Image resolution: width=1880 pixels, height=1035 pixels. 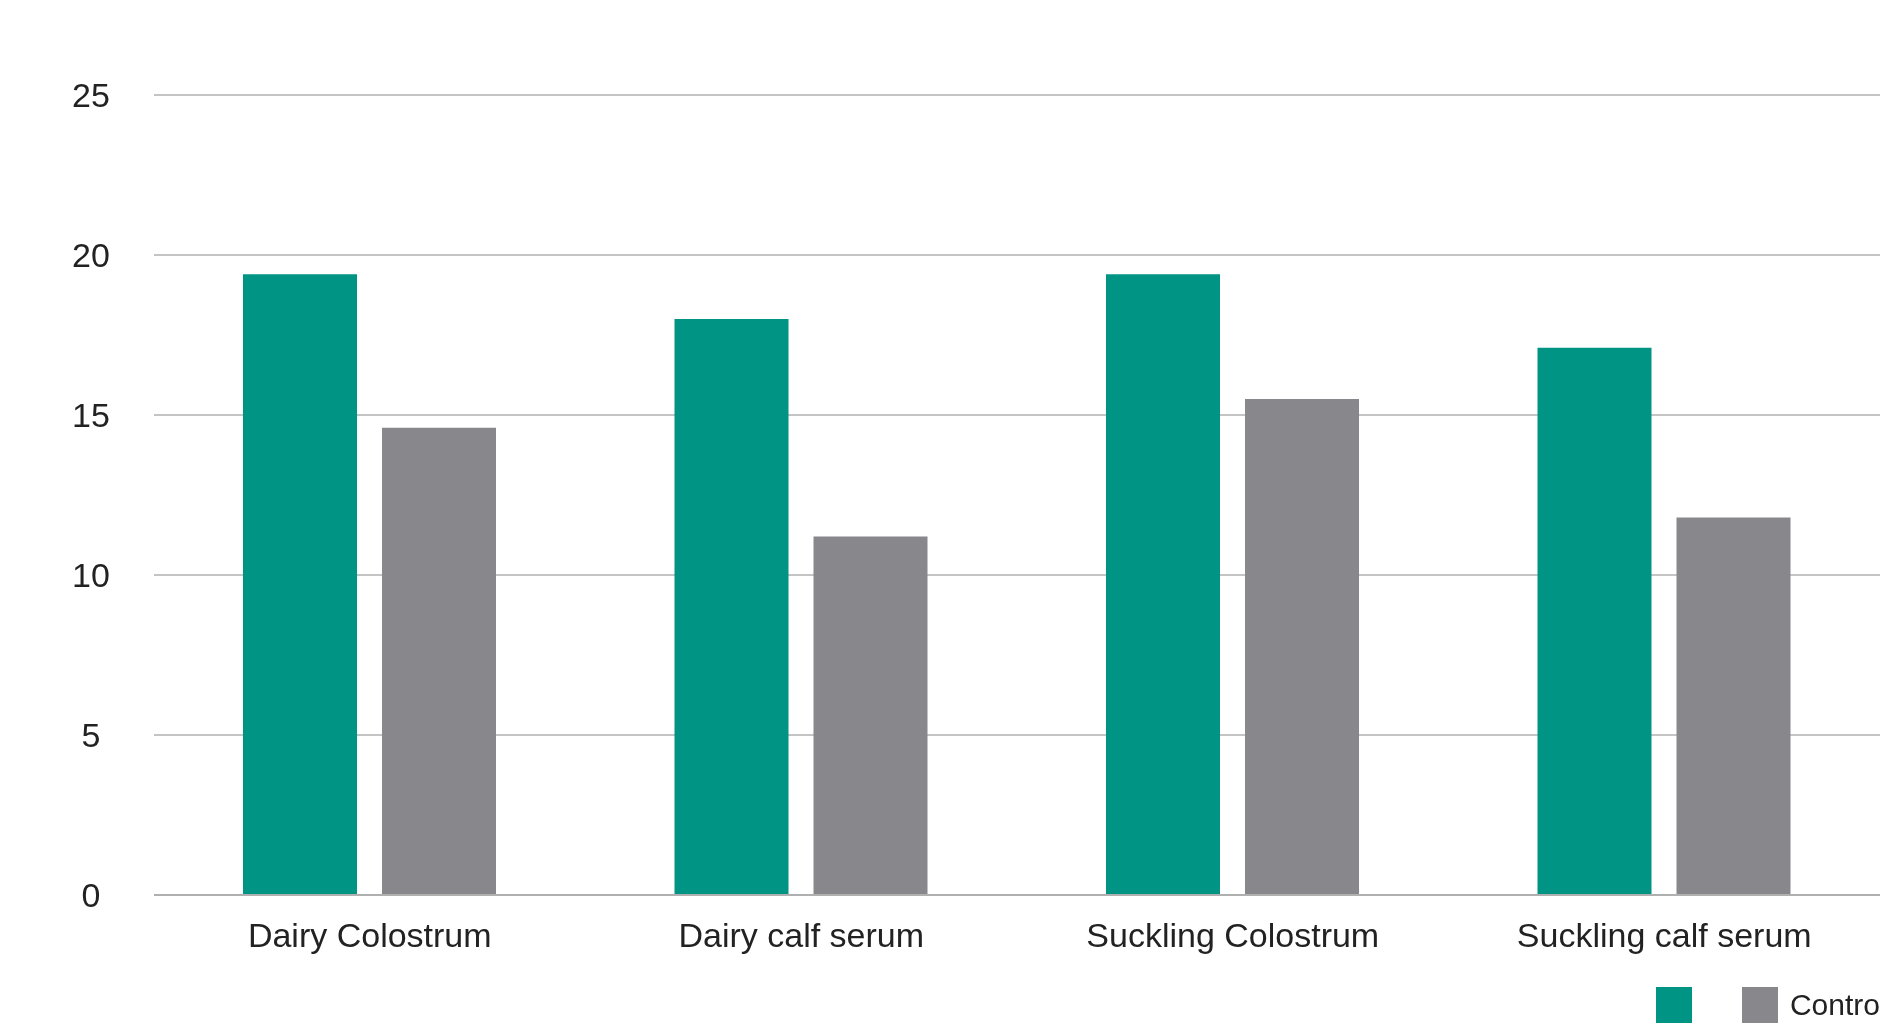 I want to click on x-tick-label: Dairy calf serum, so click(x=801, y=935).